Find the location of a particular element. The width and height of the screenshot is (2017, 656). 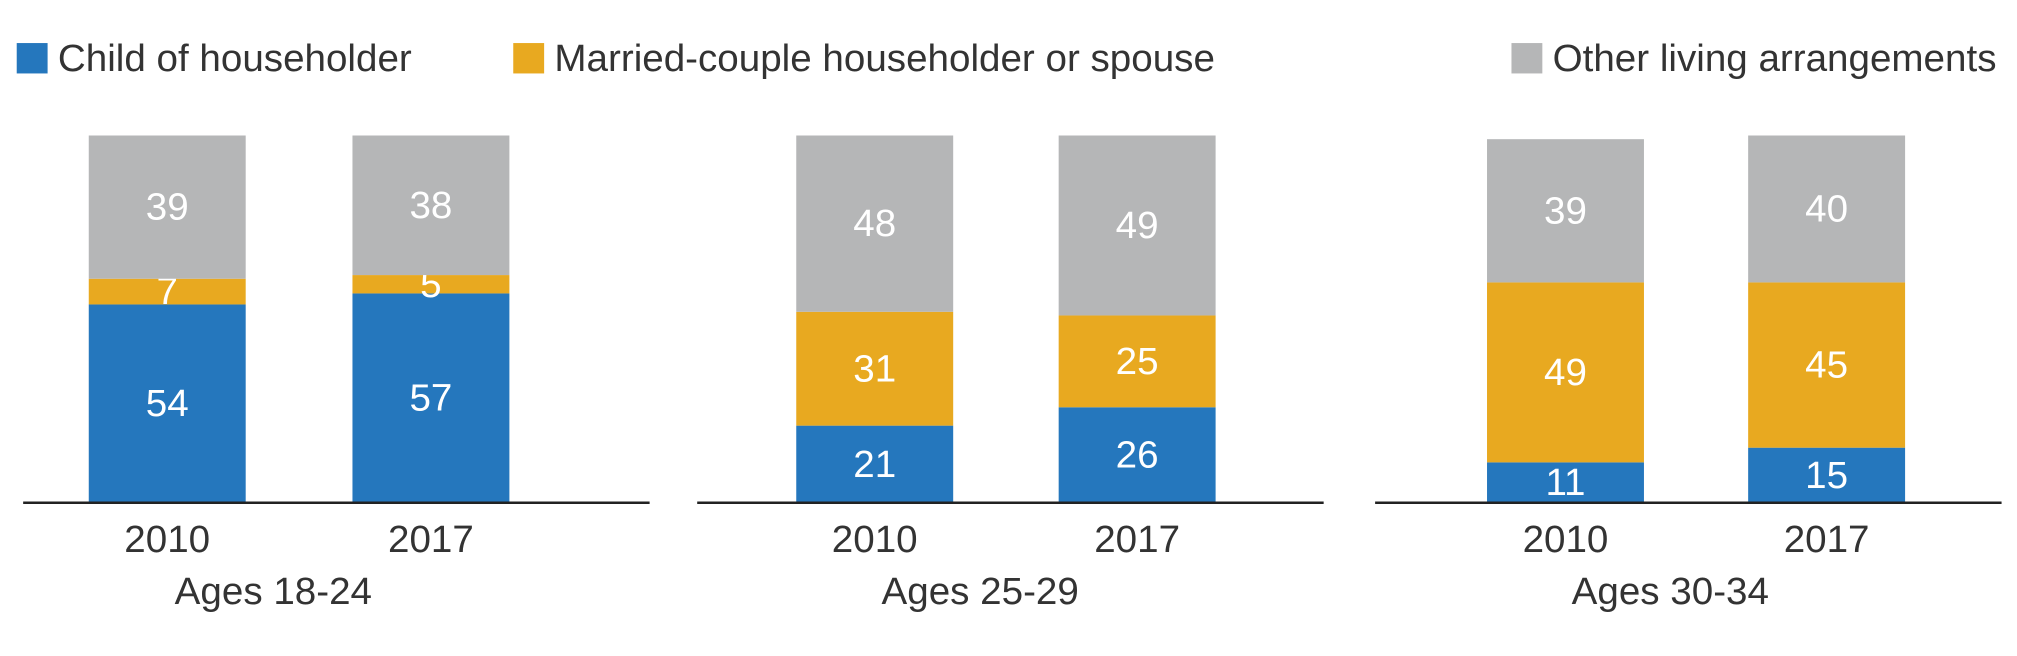

value-label: 7 is located at coordinates (166, 291).